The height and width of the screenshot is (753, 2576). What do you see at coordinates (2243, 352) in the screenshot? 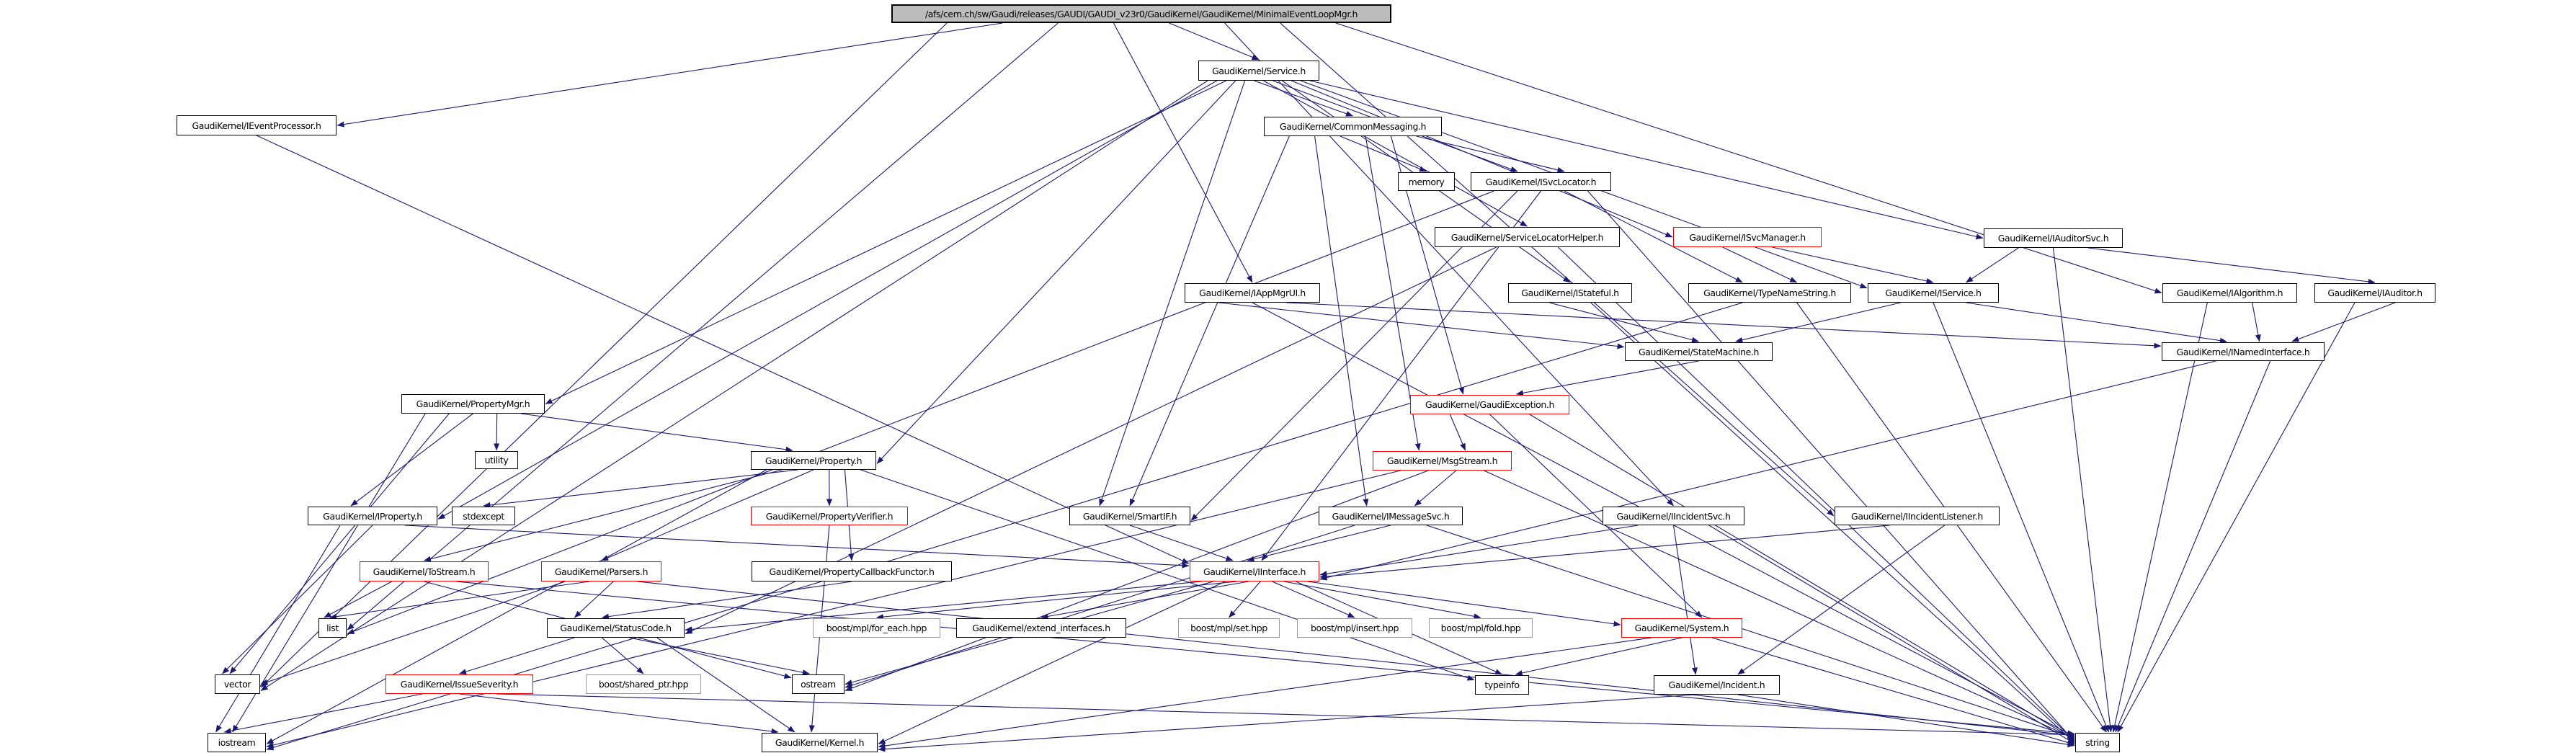
I see `node-inamedinterface: GaudiKernel/INamedInterface.h` at bounding box center [2243, 352].